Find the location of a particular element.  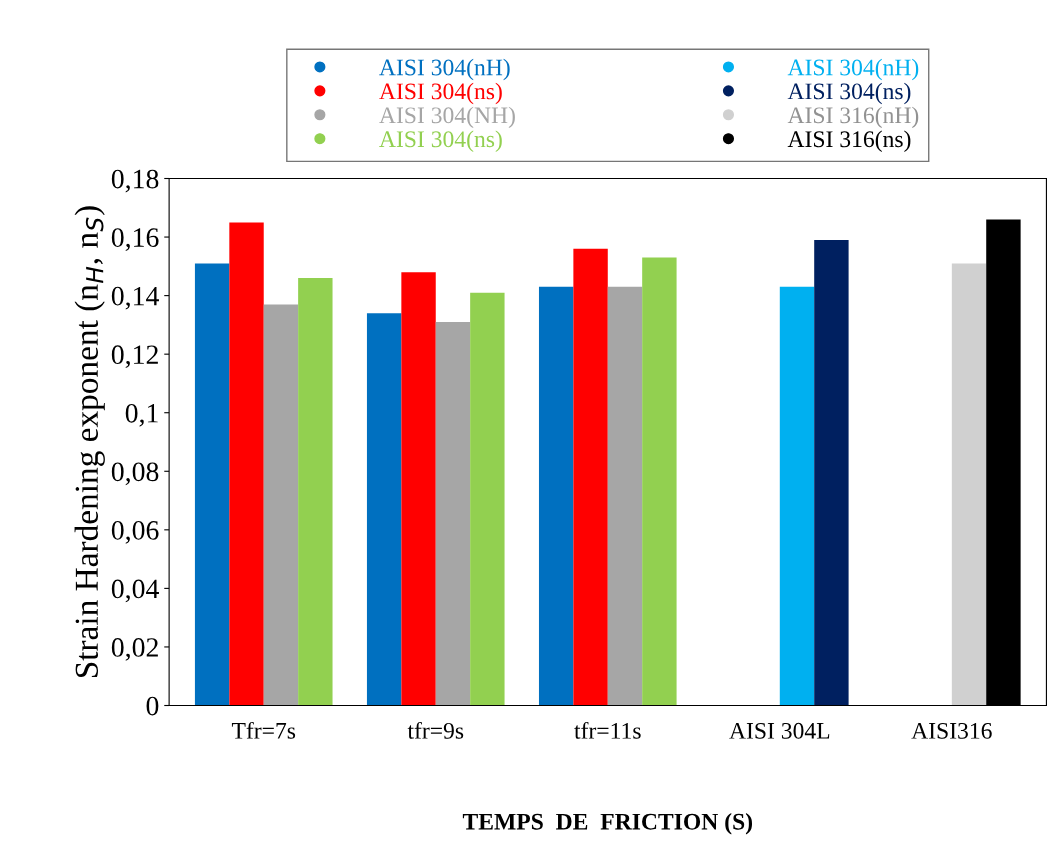

x-tick-label: tfr=11s is located at coordinates (607, 730).